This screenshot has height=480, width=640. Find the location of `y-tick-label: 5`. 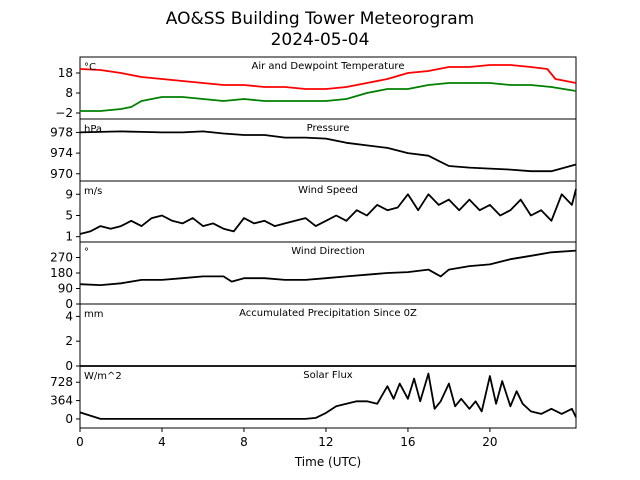

y-tick-label: 5 is located at coordinates (69, 215).